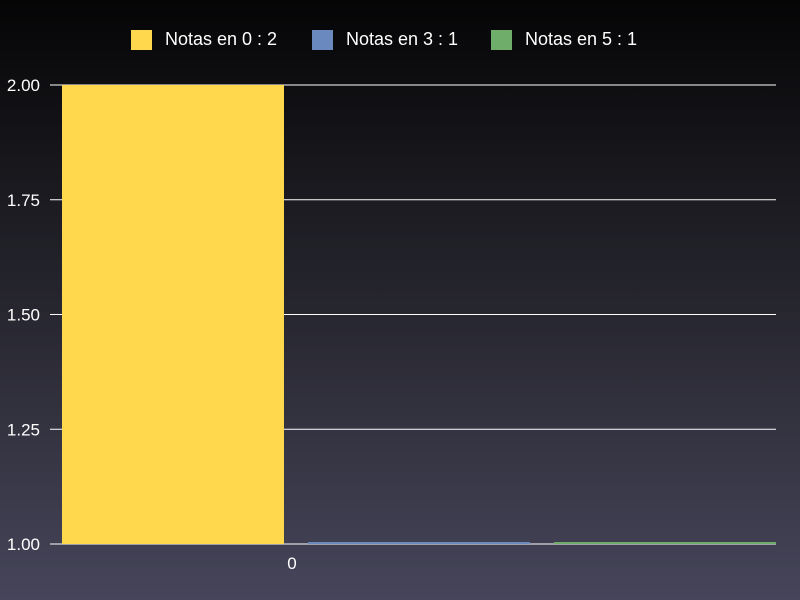  Describe the element at coordinates (402, 39) in the screenshot. I see `legend-label: Notas en 3 : 1` at that location.